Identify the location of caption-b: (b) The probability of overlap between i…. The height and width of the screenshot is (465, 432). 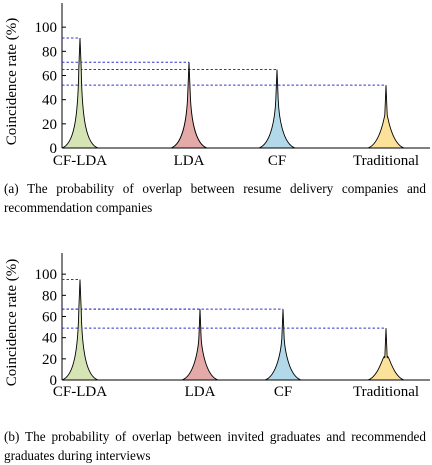
(215, 446).